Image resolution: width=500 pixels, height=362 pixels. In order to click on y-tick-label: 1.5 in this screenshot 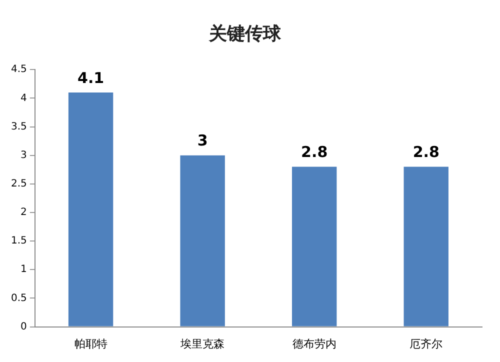, I will do `click(18, 241)`.